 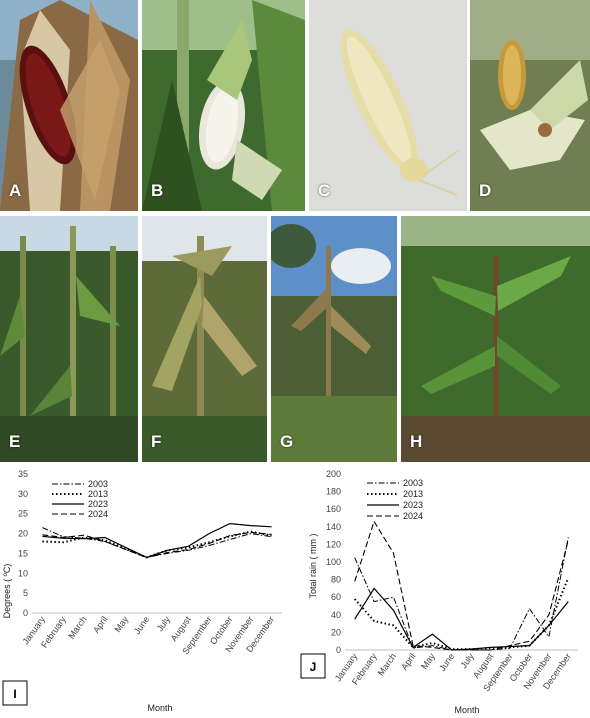 I want to click on photo-panel-h: H, so click(x=495, y=339).